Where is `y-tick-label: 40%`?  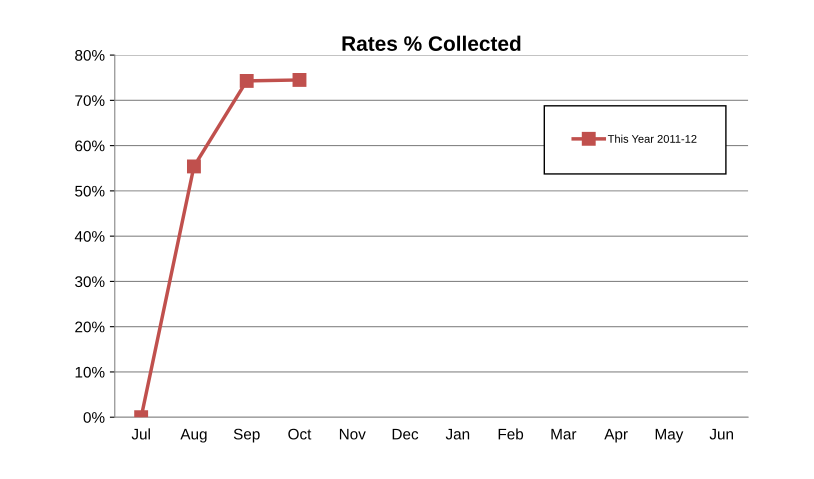
y-tick-label: 40% is located at coordinates (89, 236).